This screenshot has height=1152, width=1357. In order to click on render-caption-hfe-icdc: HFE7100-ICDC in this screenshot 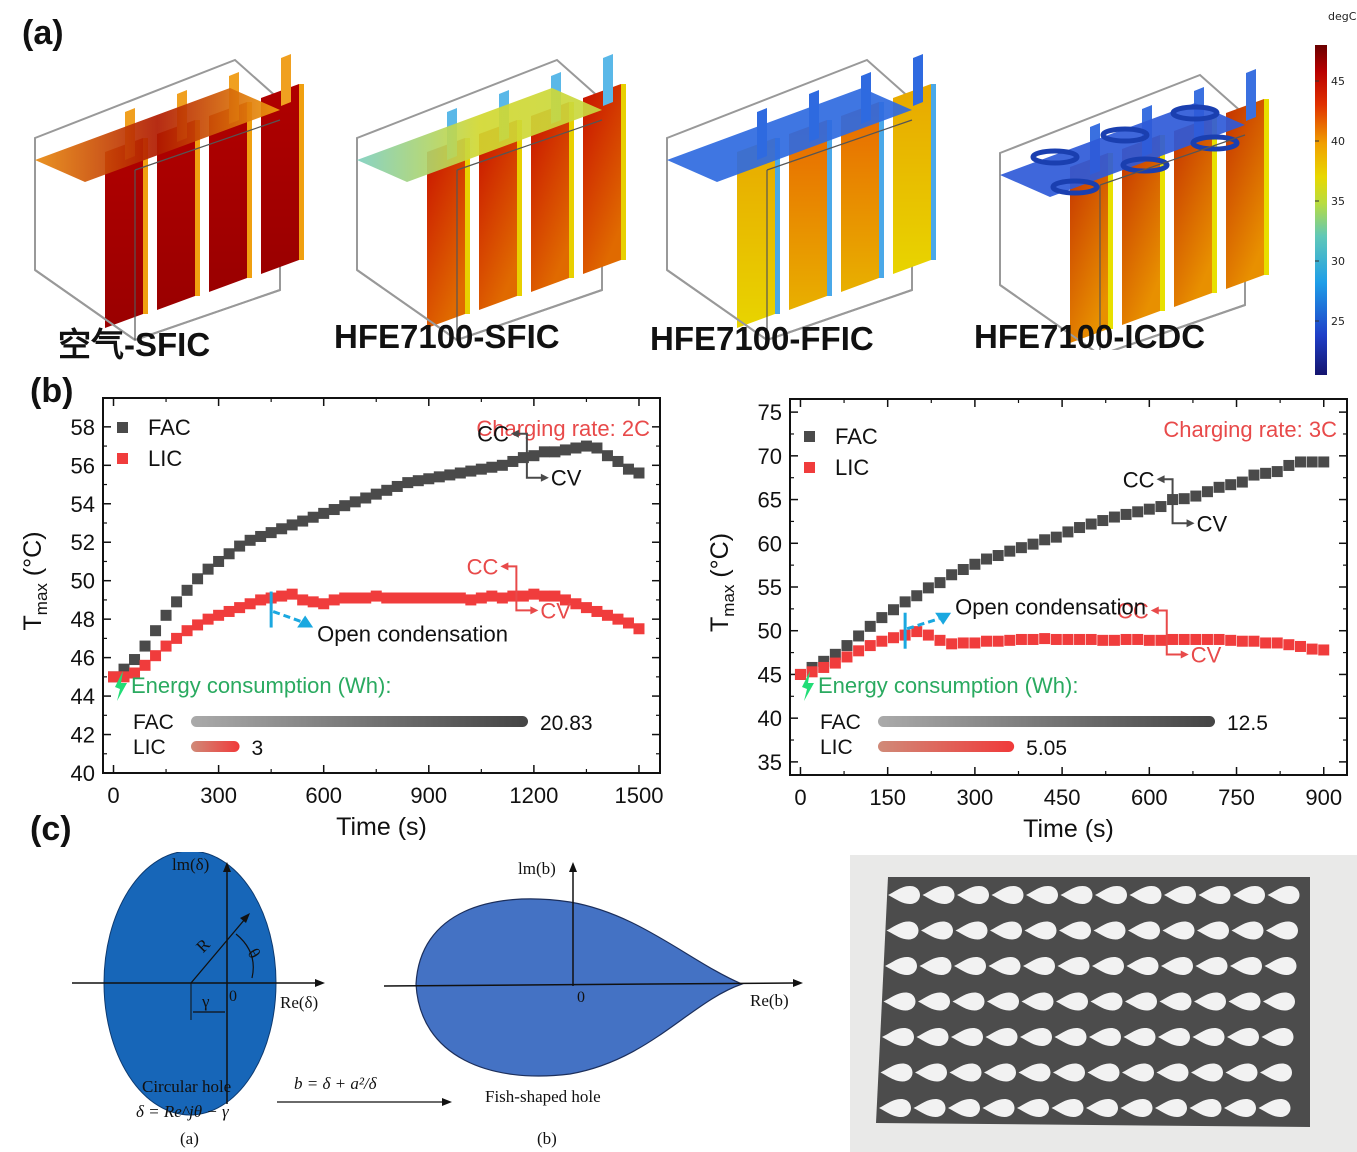, I will do `click(1090, 336)`.